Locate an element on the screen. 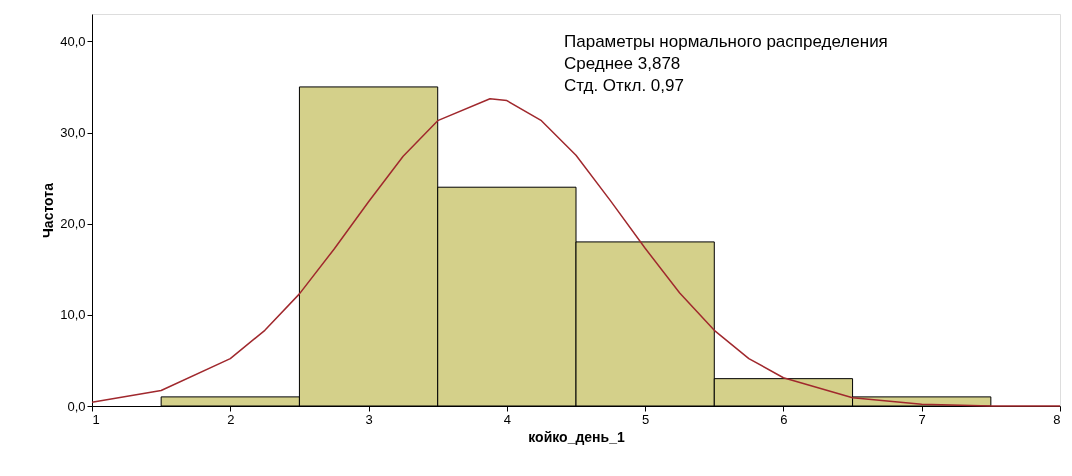 Image resolution: width=1072 pixels, height=476 pixels. y-tick-label: 20,0 is located at coordinates (73, 224).